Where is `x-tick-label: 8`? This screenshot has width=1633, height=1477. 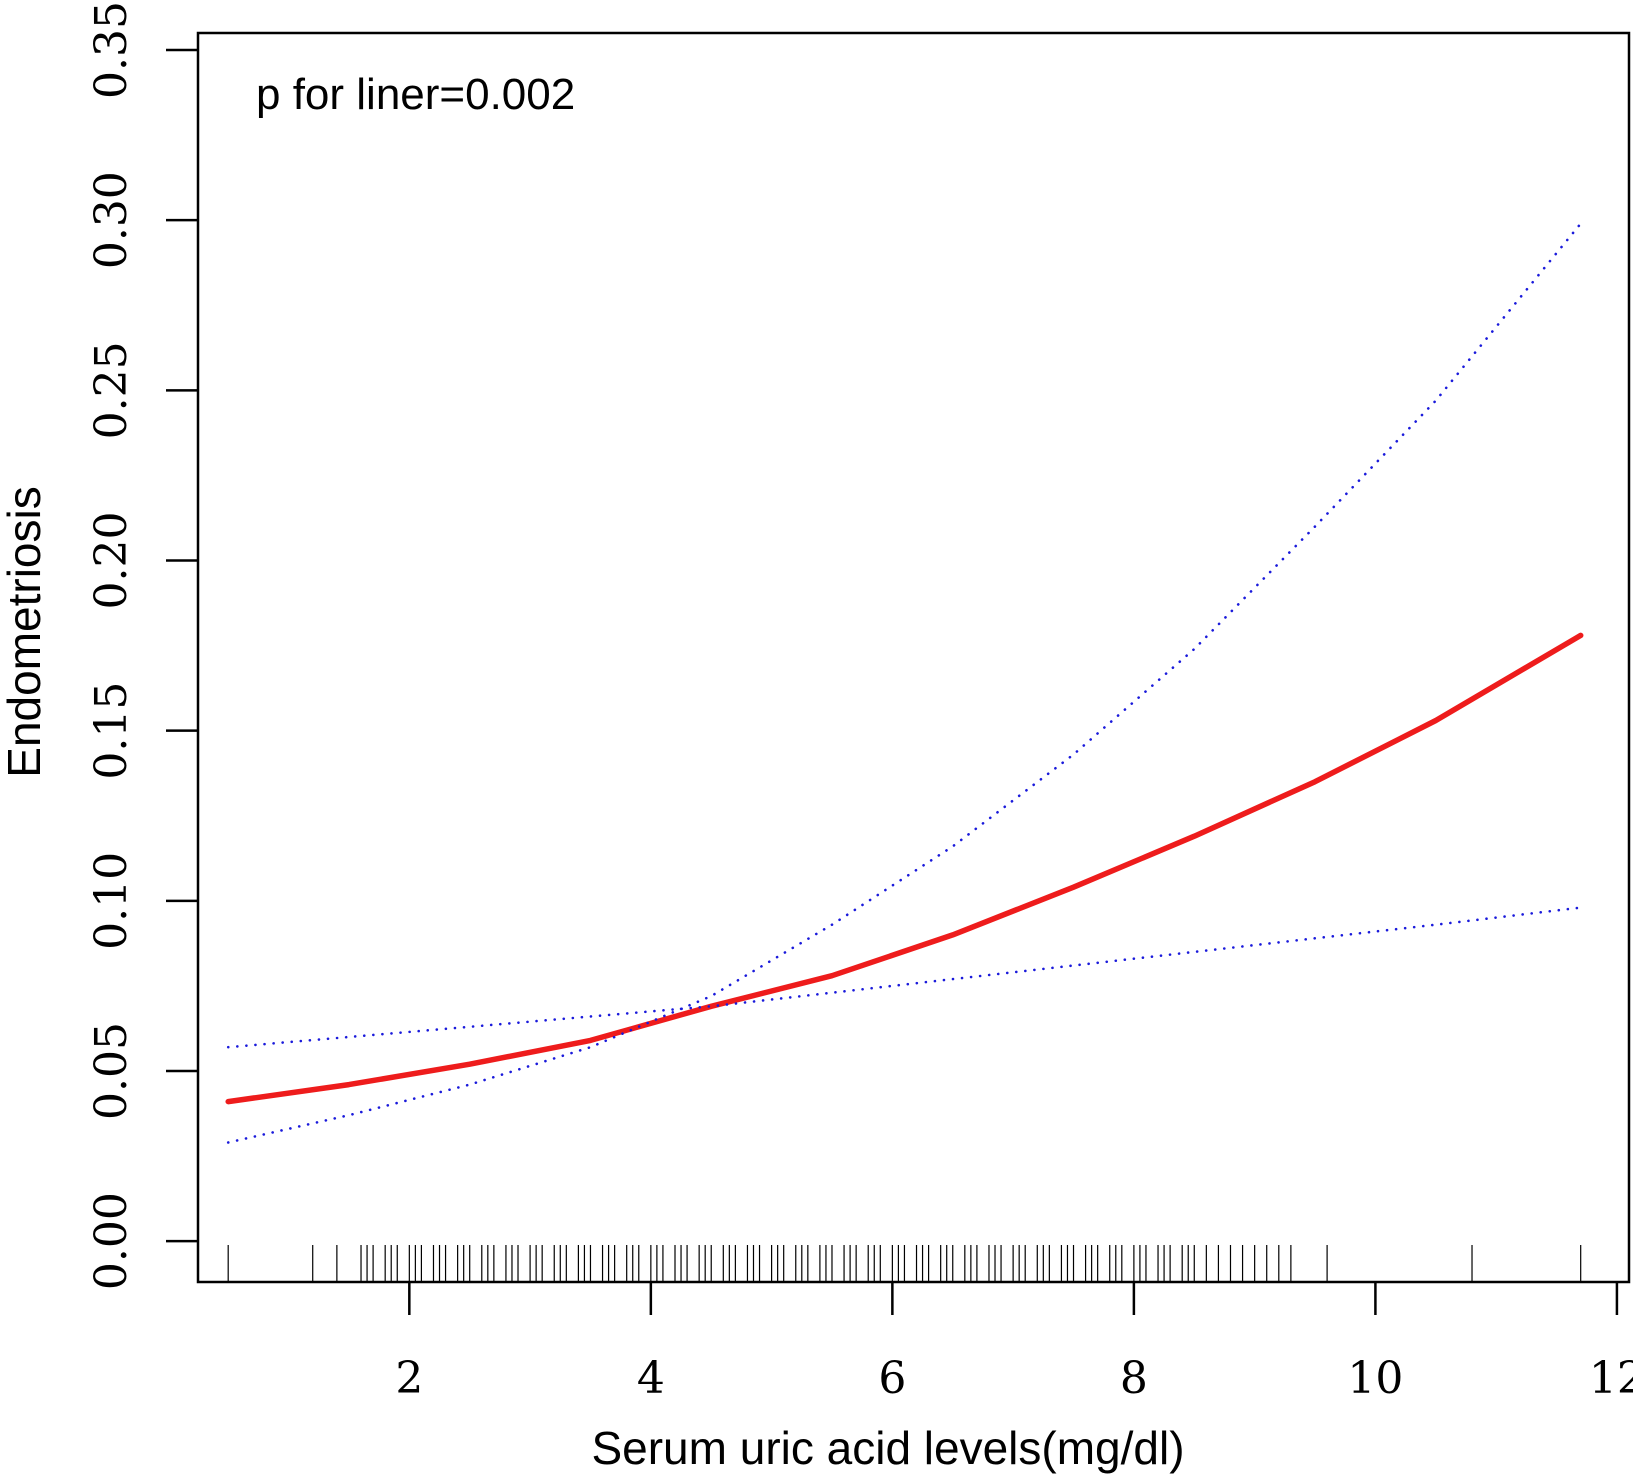 x-tick-label: 8 is located at coordinates (1134, 1378).